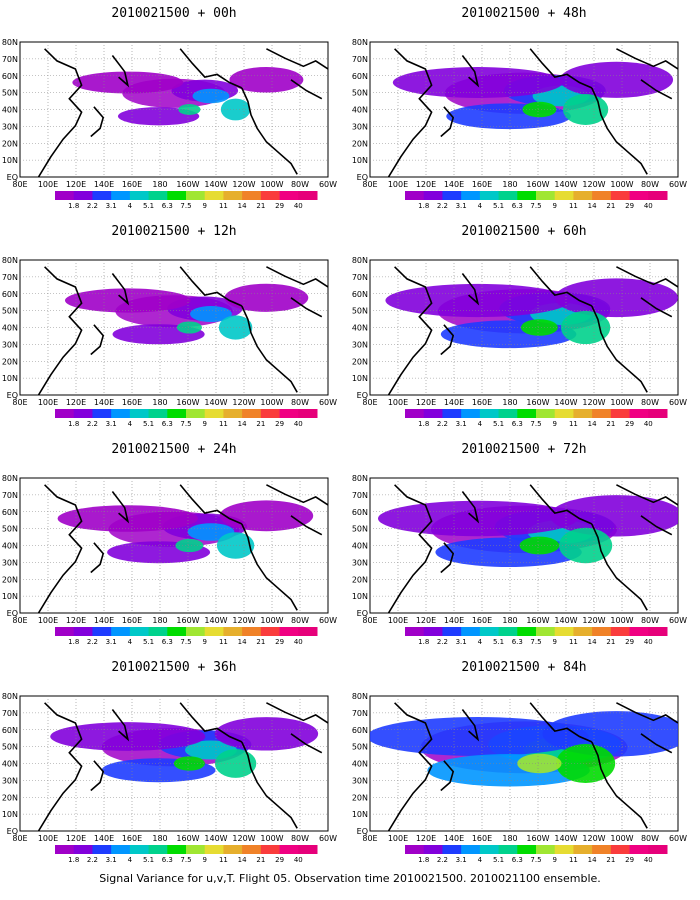 Image resolution: width=700 pixels, height=900 pixels. What do you see at coordinates (130, 642) in the screenshot?
I see `colorbar-label: 4` at bounding box center [130, 642].